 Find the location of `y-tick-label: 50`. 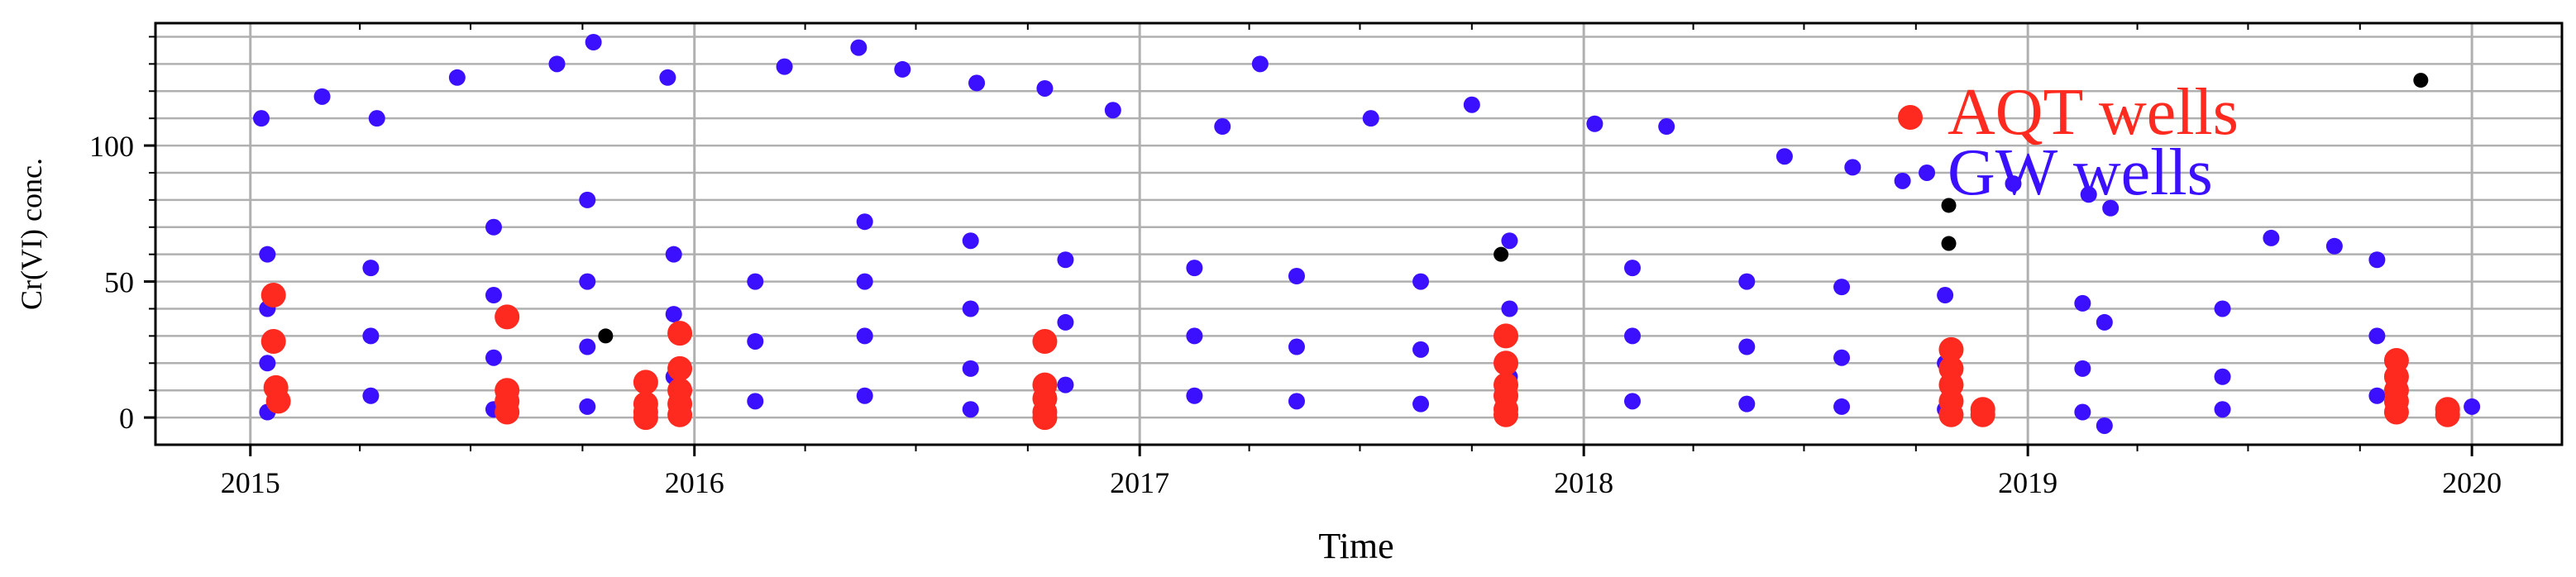

y-tick-label: 50 is located at coordinates (119, 282).